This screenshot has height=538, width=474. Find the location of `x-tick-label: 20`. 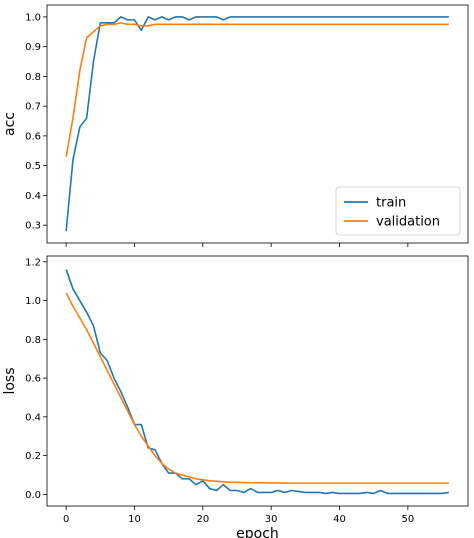

x-tick-label: 20 is located at coordinates (202, 519).